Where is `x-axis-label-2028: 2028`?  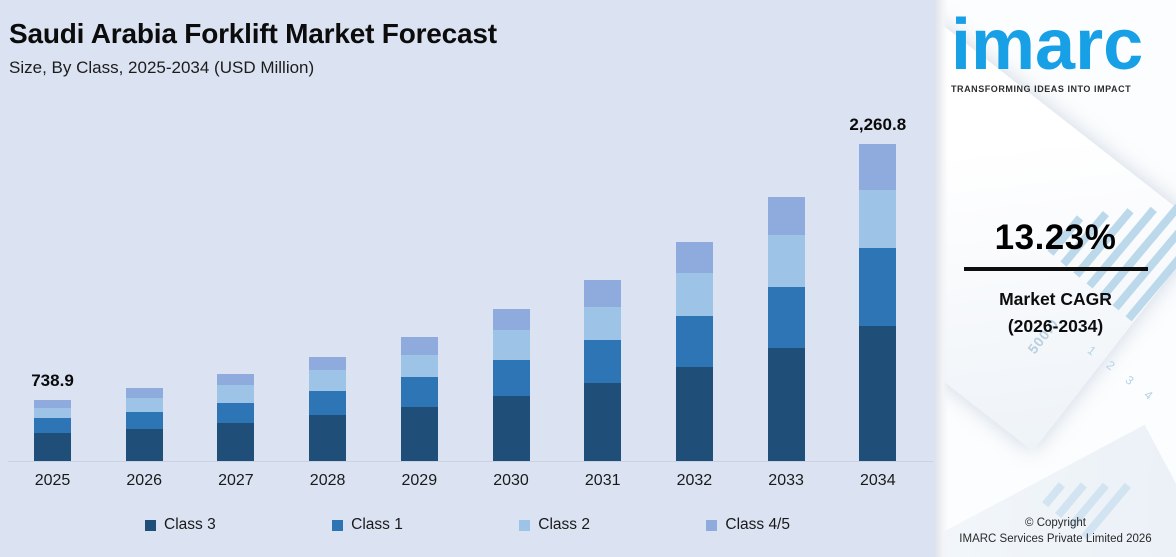
x-axis-label-2028: 2028 is located at coordinates (327, 480).